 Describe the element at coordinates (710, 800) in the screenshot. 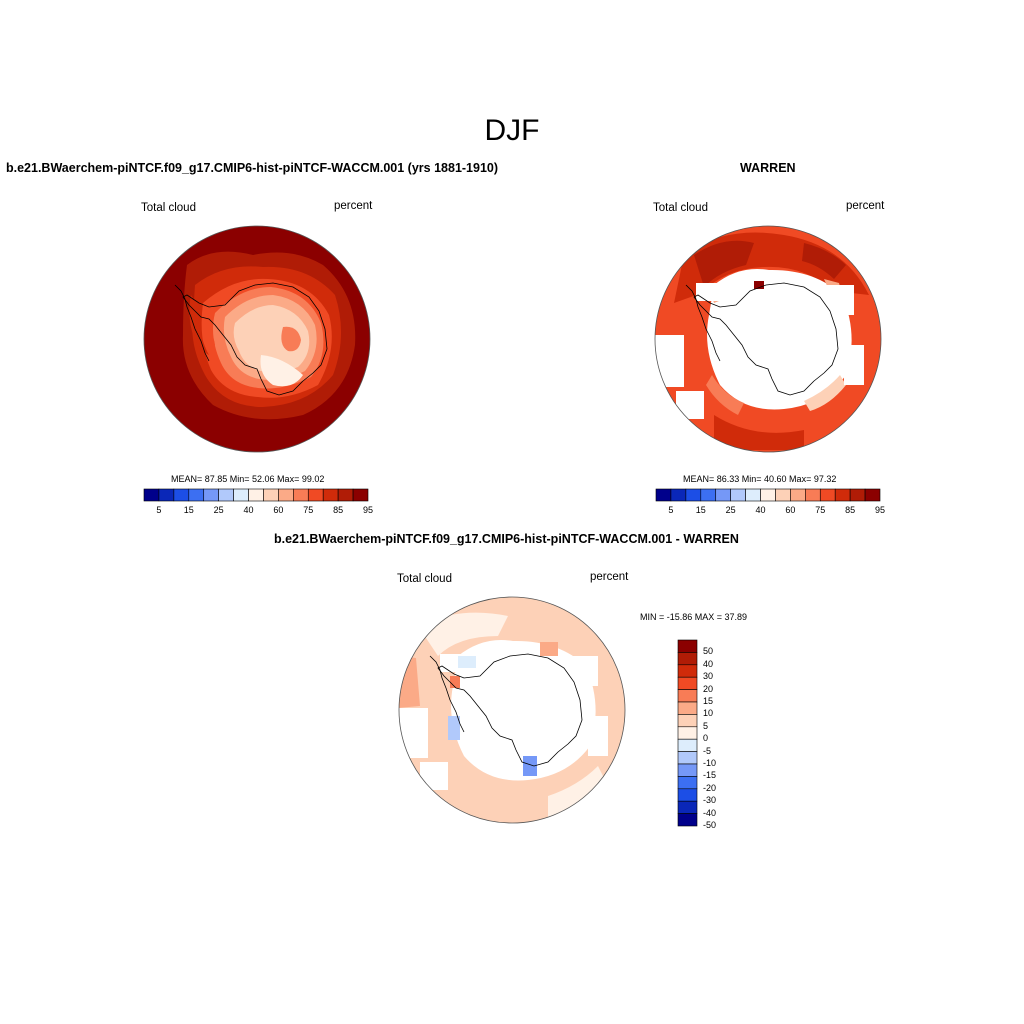

I see `diff-colorbar-tick-label: -30` at that location.